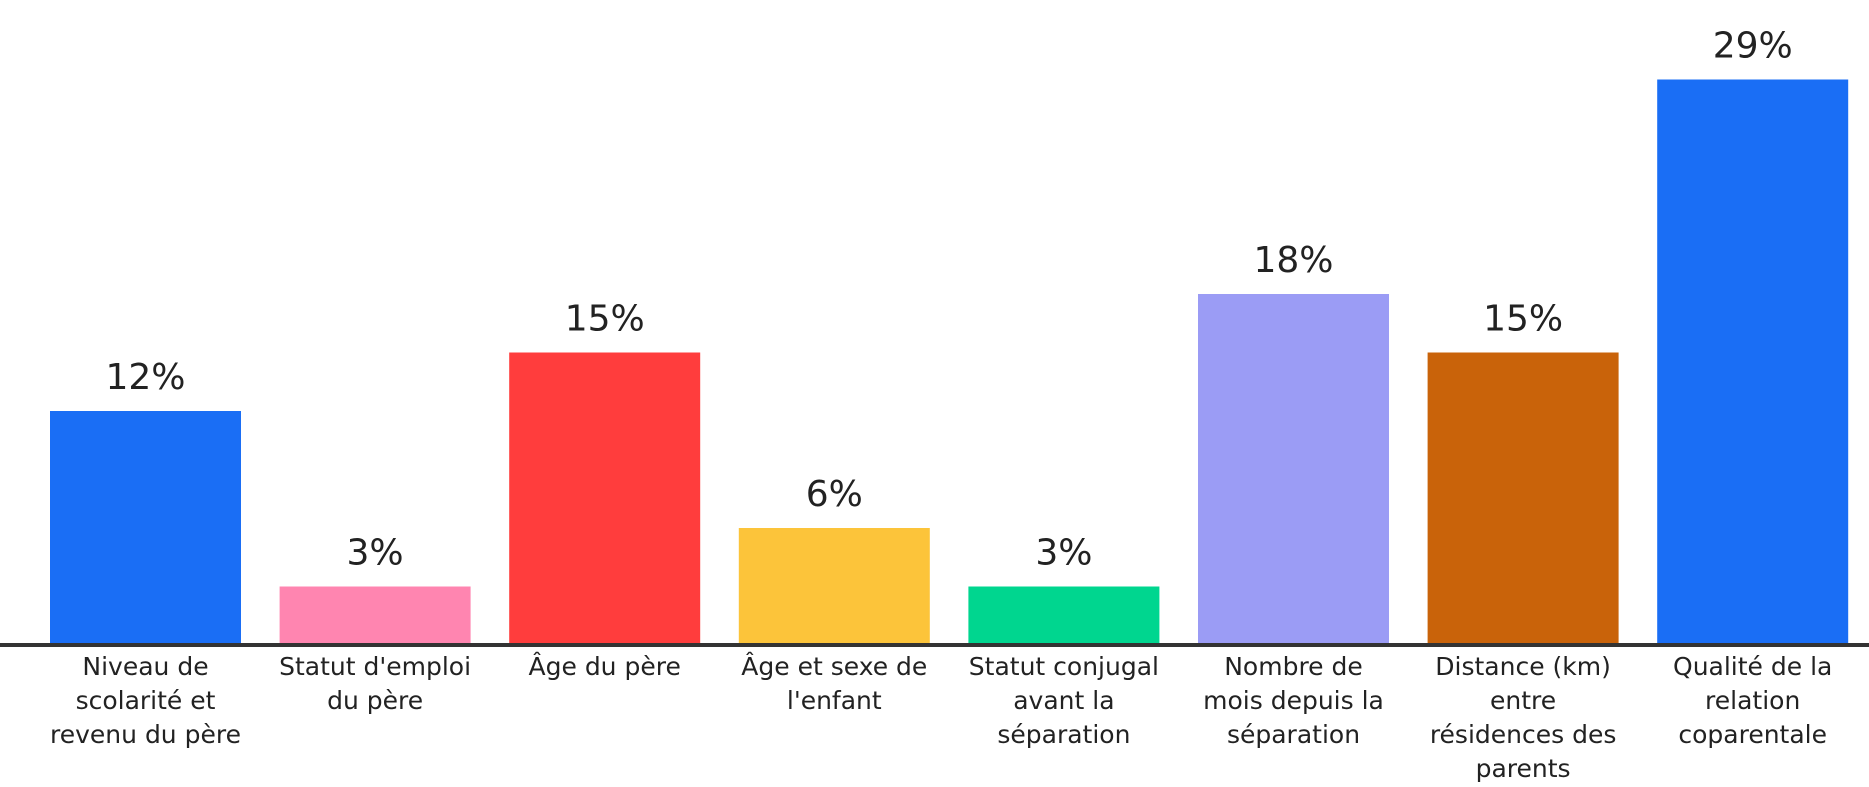  I want to click on x-tick-label: Qualité de la relation coparentale, so click(1753, 700).